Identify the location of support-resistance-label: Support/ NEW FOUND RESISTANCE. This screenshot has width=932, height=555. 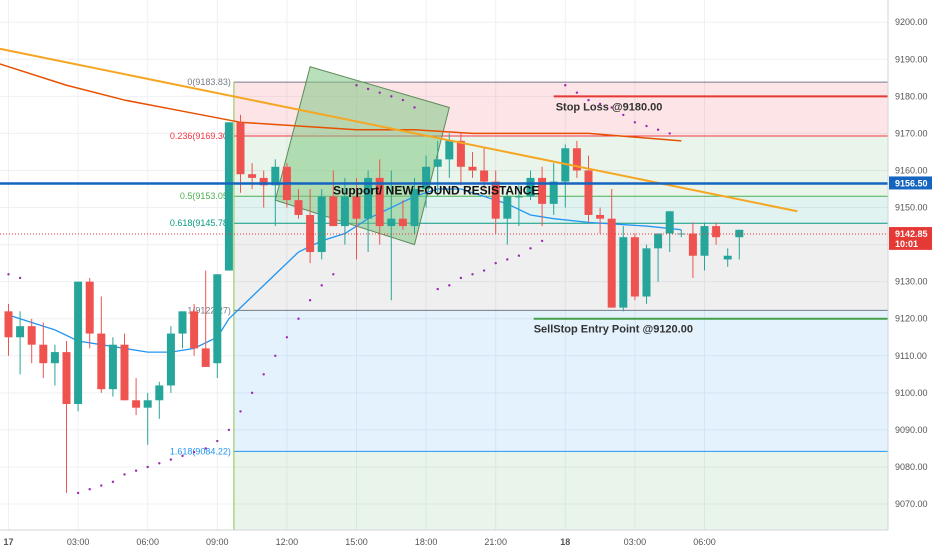
(436, 190).